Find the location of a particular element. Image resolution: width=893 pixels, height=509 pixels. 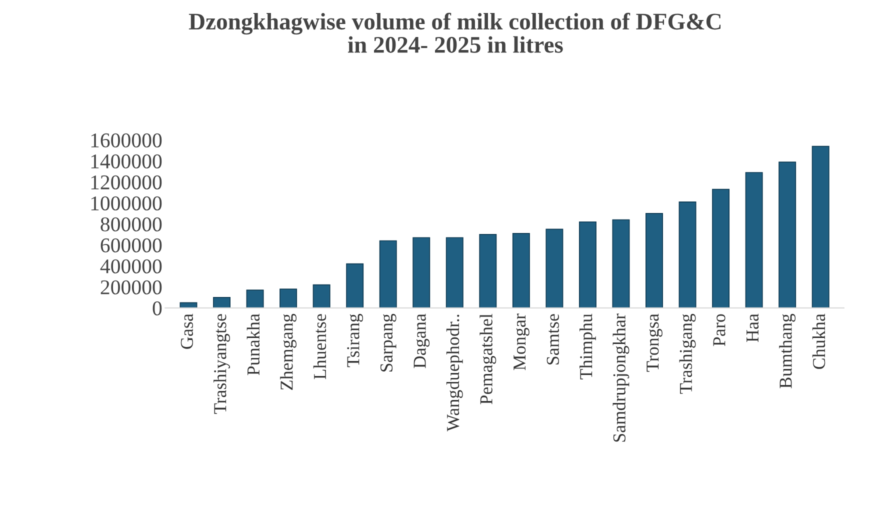

x-tick-label: Wangduephodr.. is located at coordinates (454, 373).